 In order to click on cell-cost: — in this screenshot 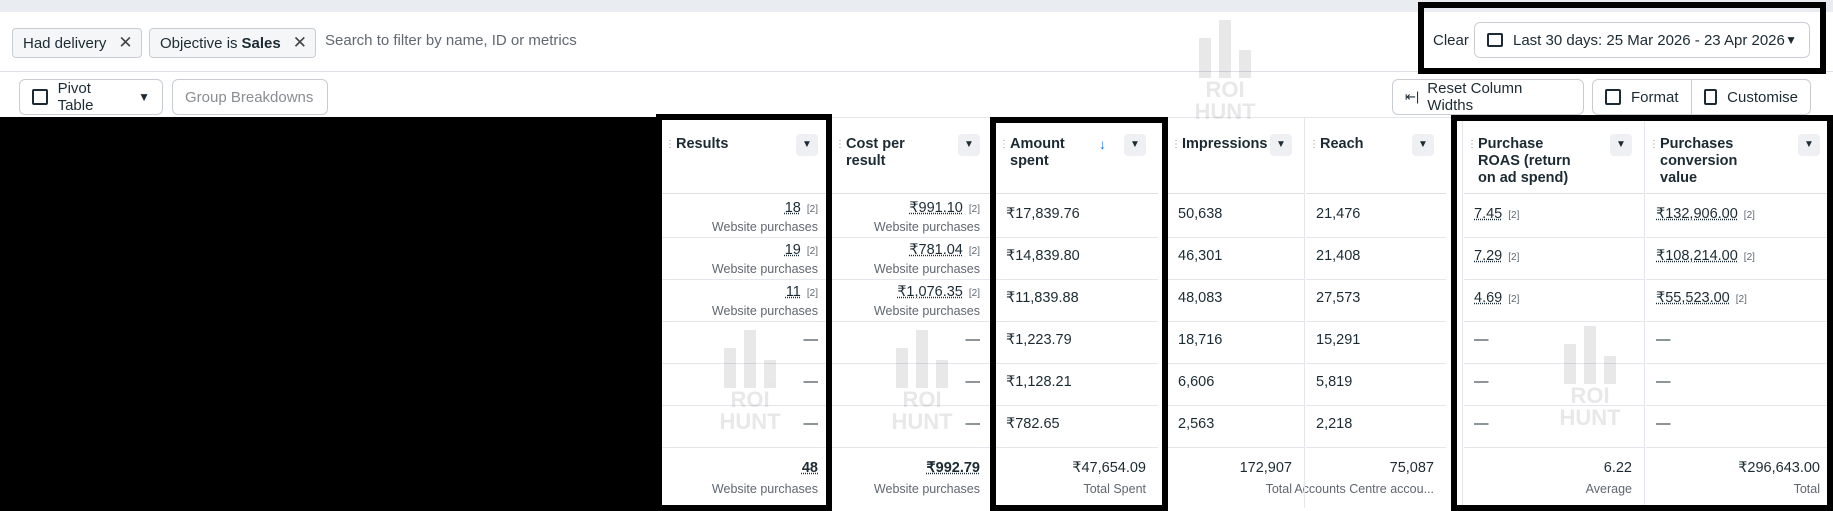, I will do `click(973, 340)`.